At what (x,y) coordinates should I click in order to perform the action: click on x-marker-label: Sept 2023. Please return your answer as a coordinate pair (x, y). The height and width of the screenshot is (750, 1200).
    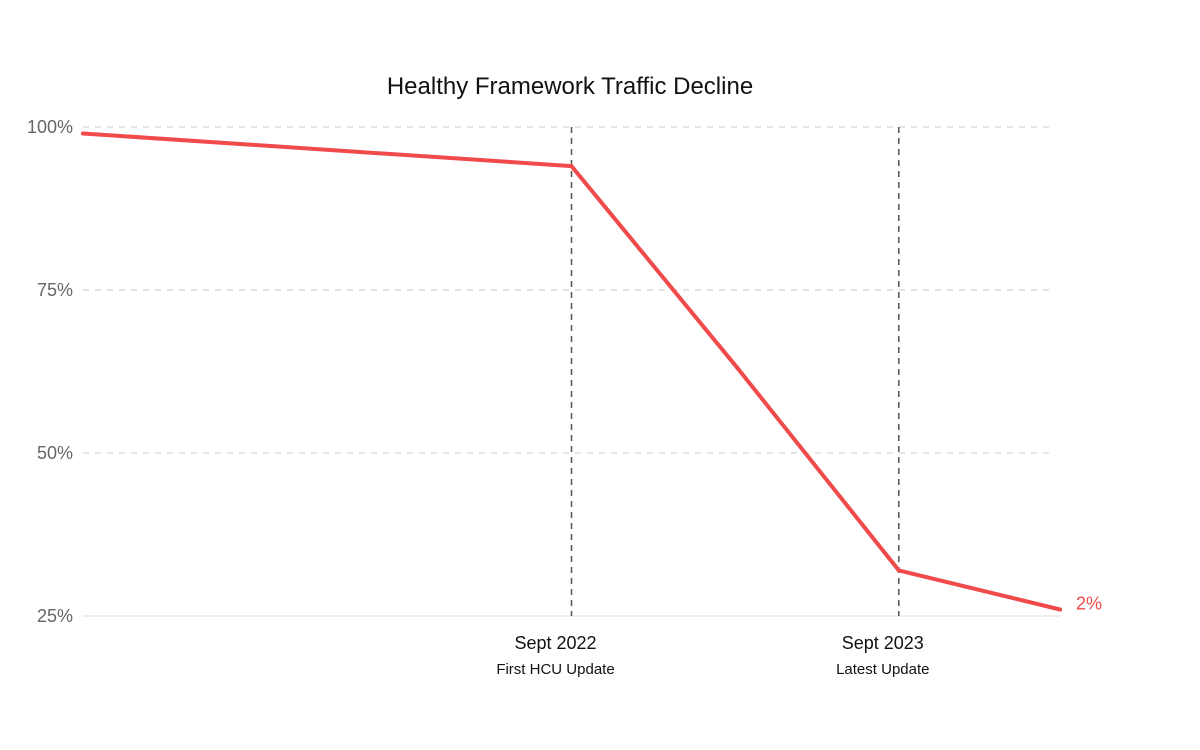
    Looking at the image, I should click on (883, 643).